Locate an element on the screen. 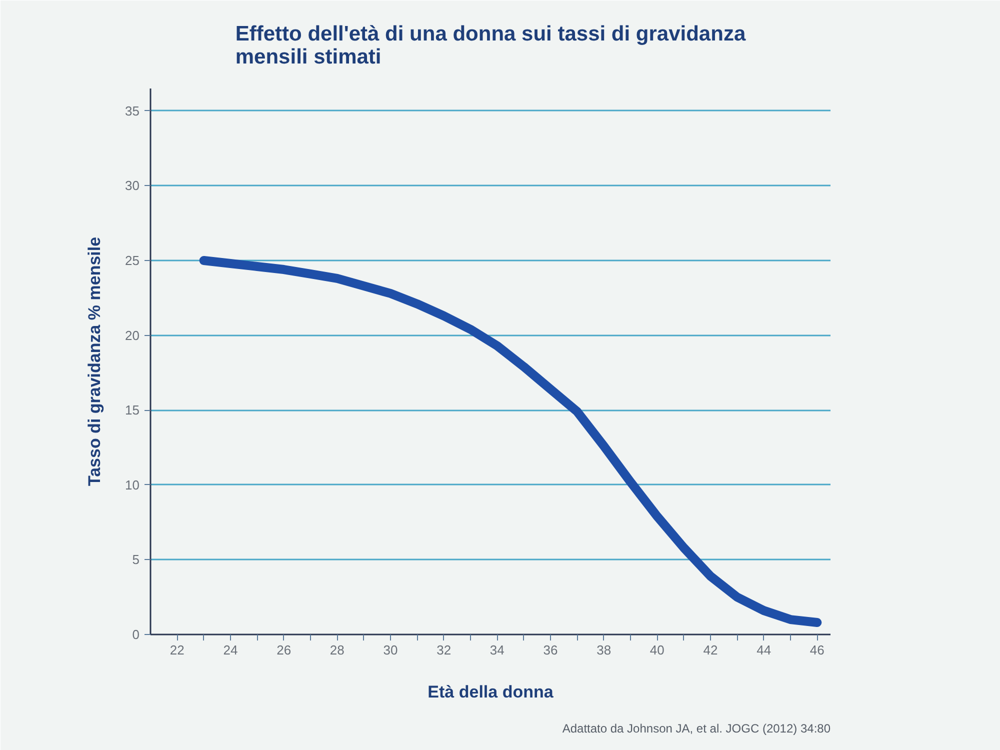 This screenshot has height=750, width=1000. y-tick-label: 15 is located at coordinates (132, 410).